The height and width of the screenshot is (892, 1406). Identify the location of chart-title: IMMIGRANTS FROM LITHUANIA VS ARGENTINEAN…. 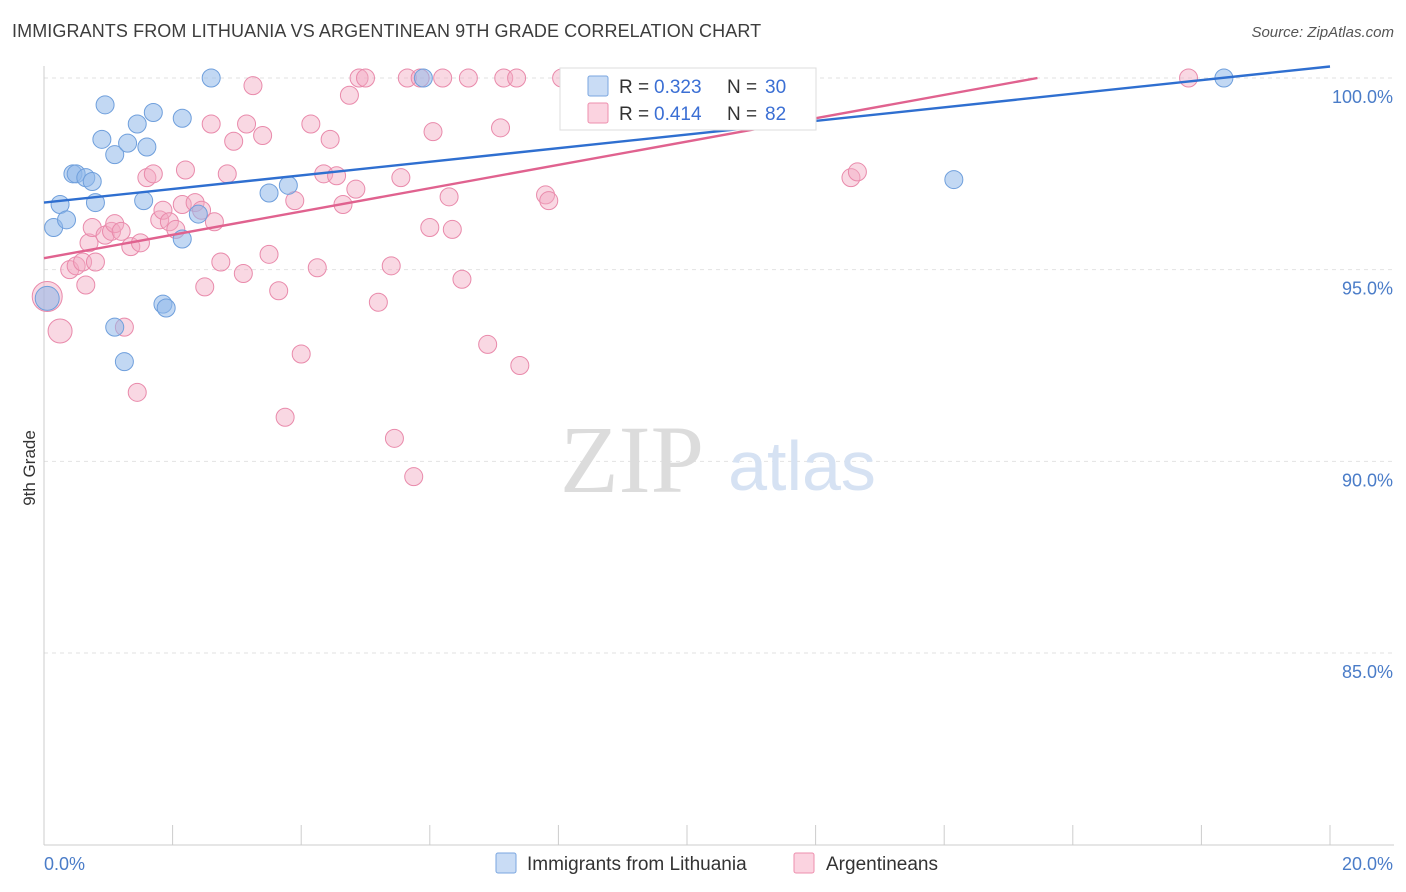
(387, 31).